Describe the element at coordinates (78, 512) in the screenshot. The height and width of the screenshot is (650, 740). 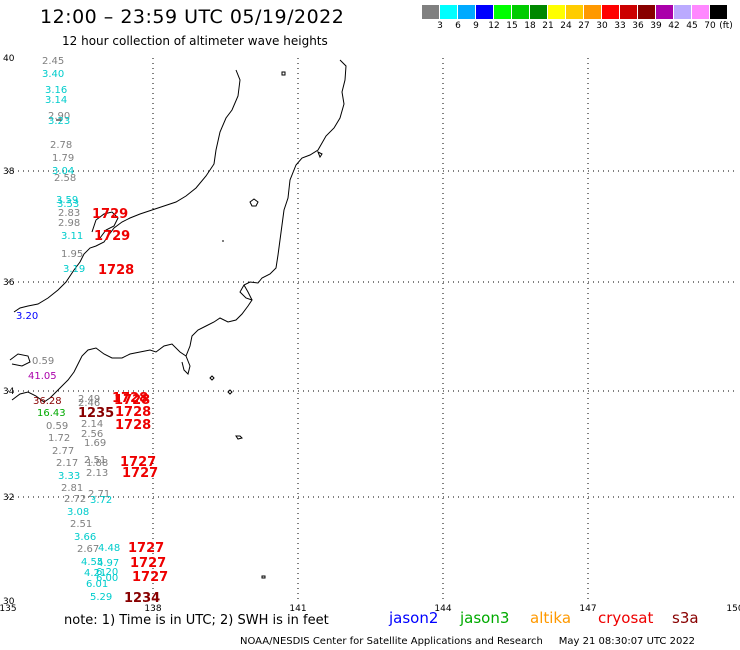
I see `wave-height-value: 3.08` at that location.